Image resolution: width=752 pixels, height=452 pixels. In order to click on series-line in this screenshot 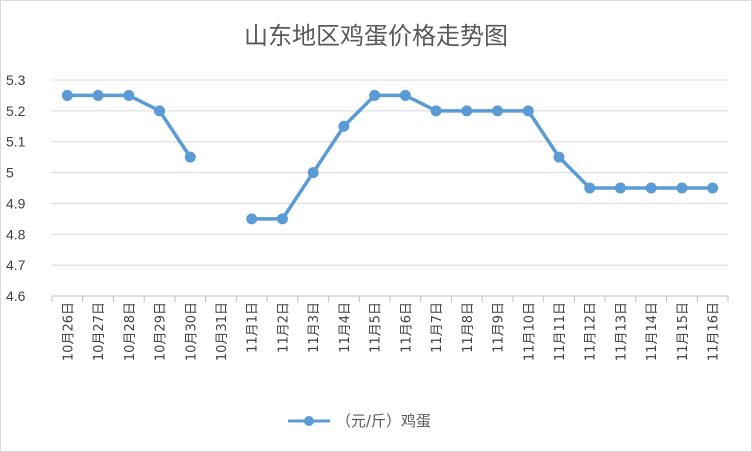, I will do `click(129, 126)`.